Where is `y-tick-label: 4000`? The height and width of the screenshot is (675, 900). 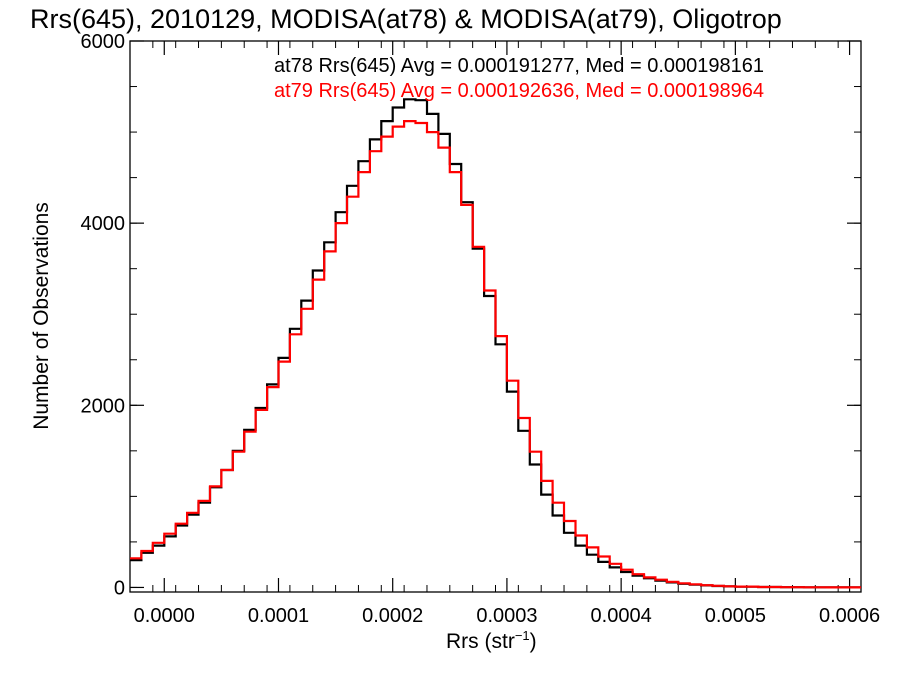
y-tick-label: 4000 is located at coordinates (103, 224).